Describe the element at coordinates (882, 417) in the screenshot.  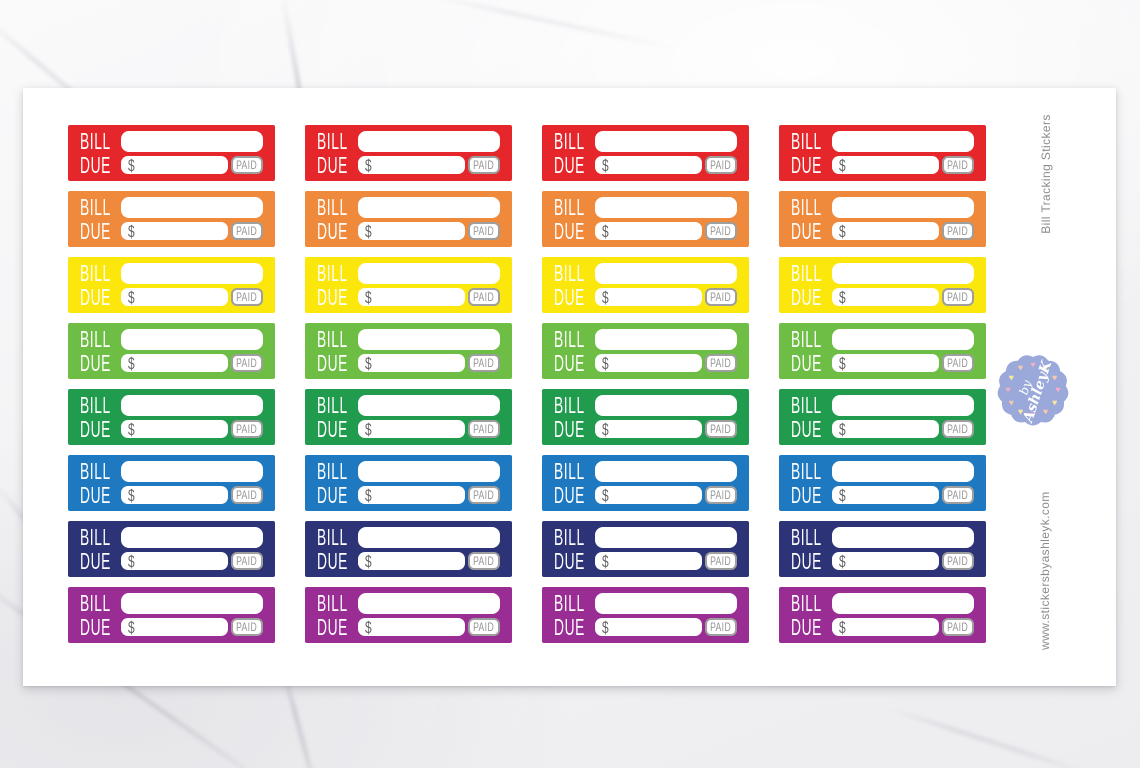
I see `bill-due-sticker-green: BILL DUE $ PAID` at that location.